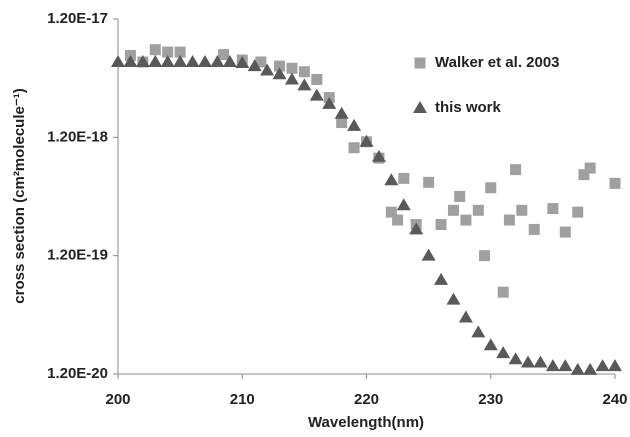 The image size is (630, 437). Describe the element at coordinates (77, 255) in the screenshot. I see `y-tick-label: 1.20E-19` at that location.